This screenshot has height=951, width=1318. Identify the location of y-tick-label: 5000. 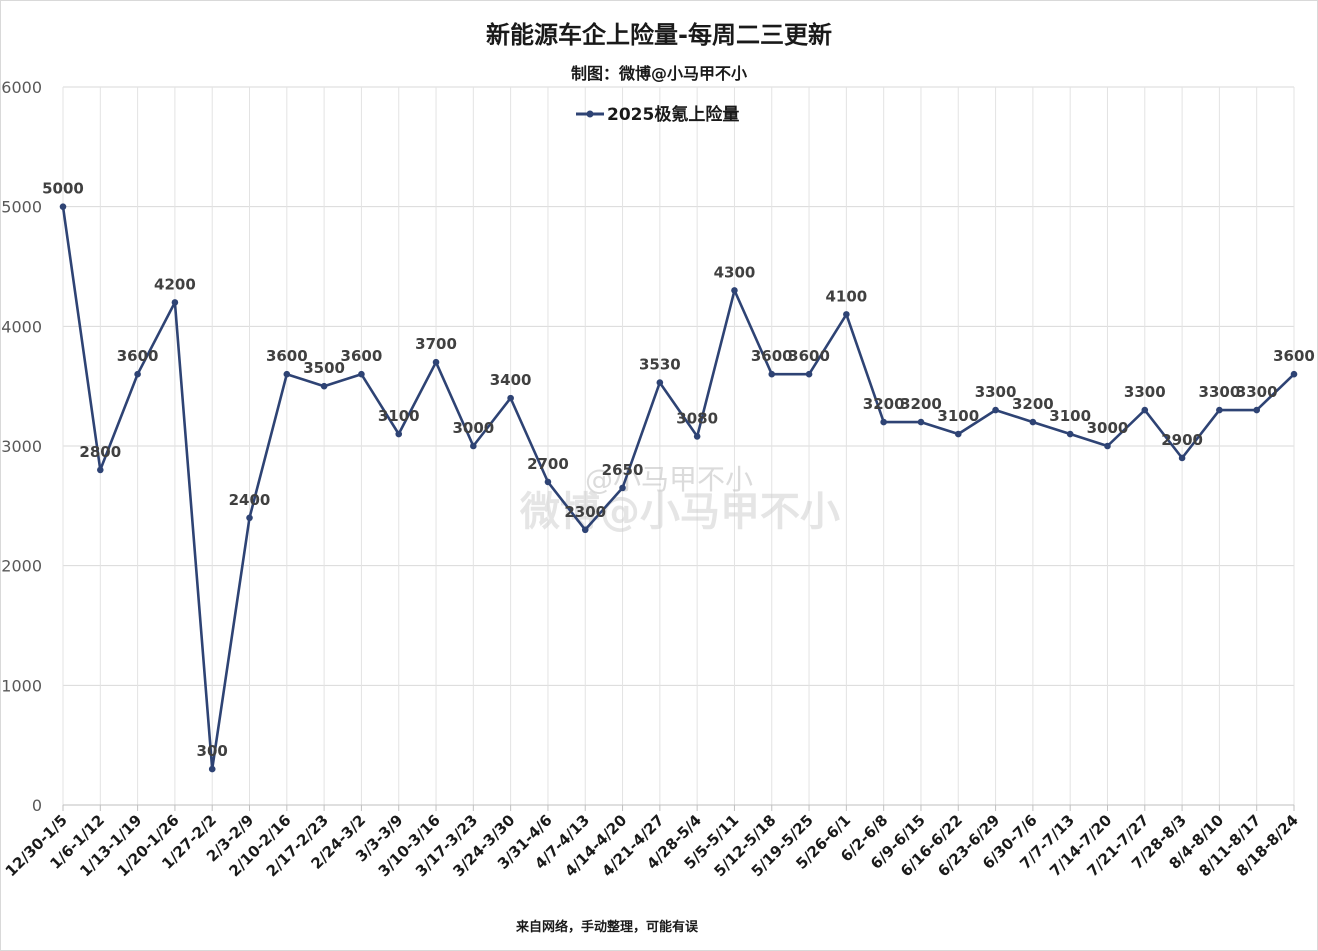
(21, 207).